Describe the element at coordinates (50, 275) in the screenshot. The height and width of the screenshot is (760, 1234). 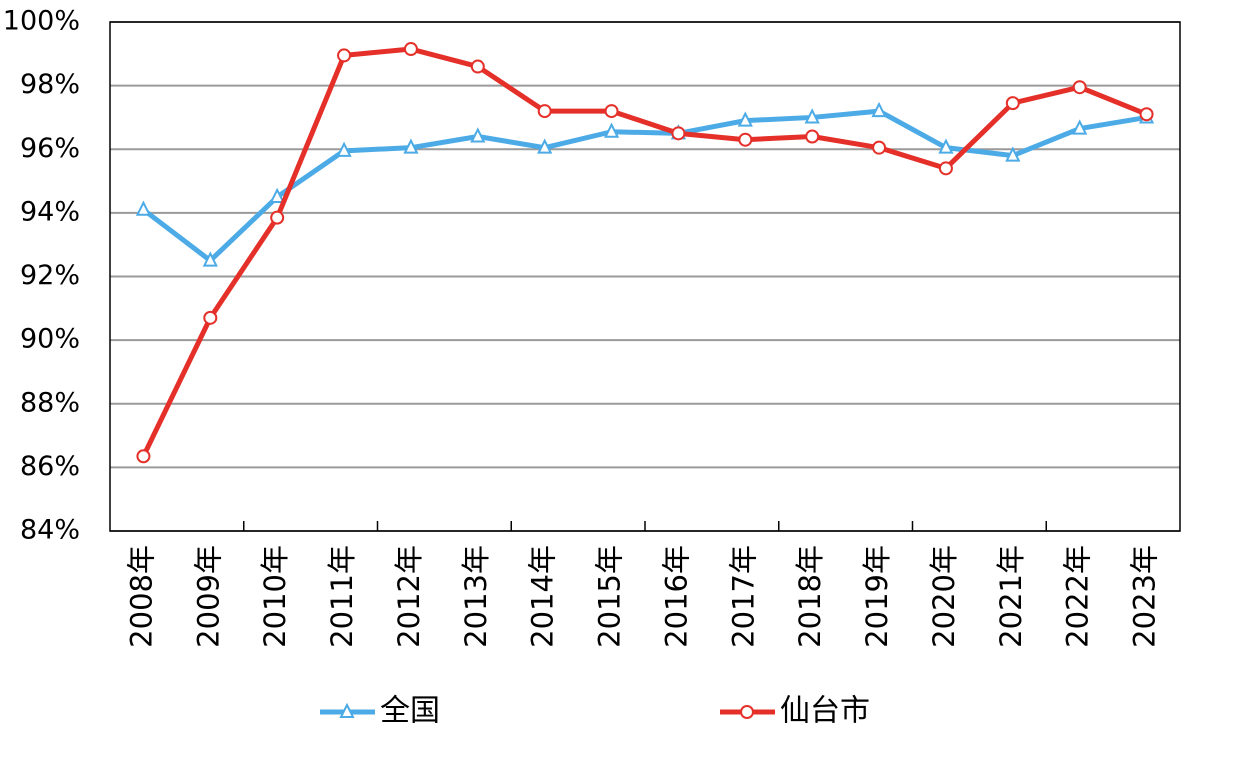
I see `y-tick-label: 92%` at that location.